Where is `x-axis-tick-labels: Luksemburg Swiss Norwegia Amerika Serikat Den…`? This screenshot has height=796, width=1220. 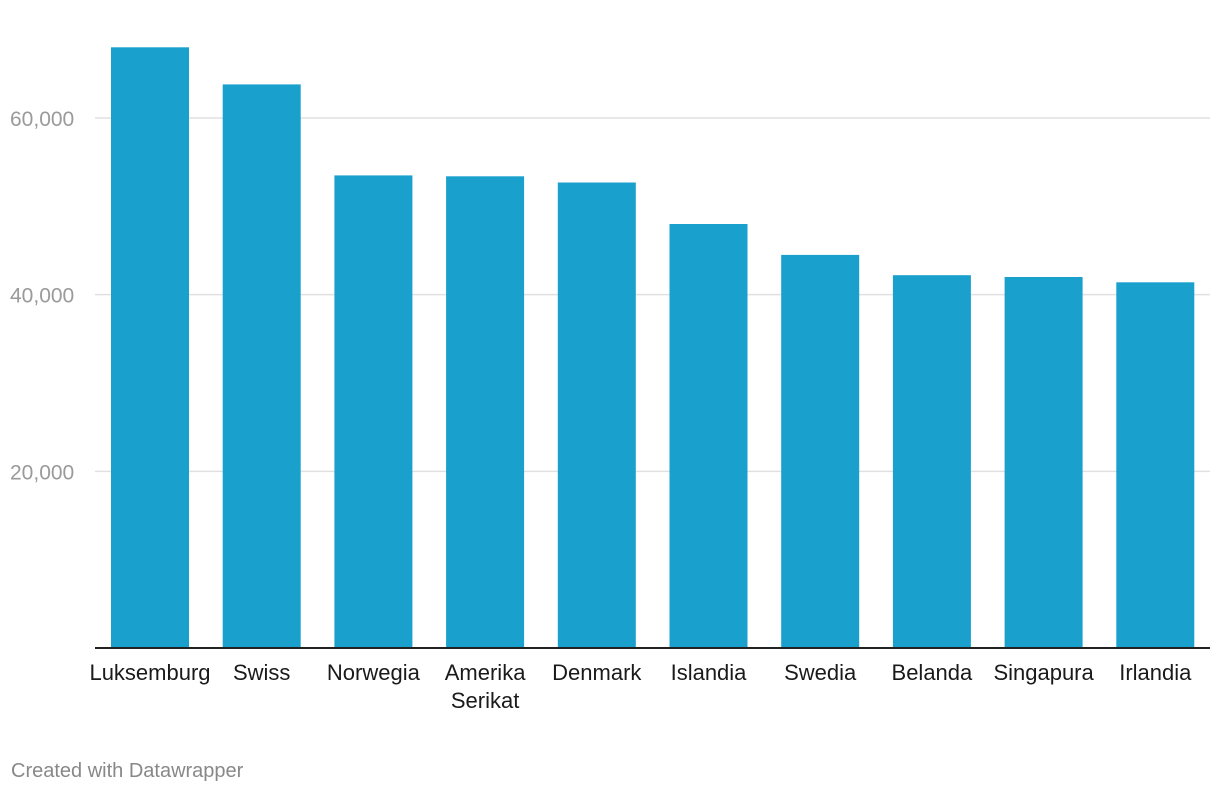 x-axis-tick-labels: Luksemburg Swiss Norwegia Amerika Serikat Den… is located at coordinates (640, 686).